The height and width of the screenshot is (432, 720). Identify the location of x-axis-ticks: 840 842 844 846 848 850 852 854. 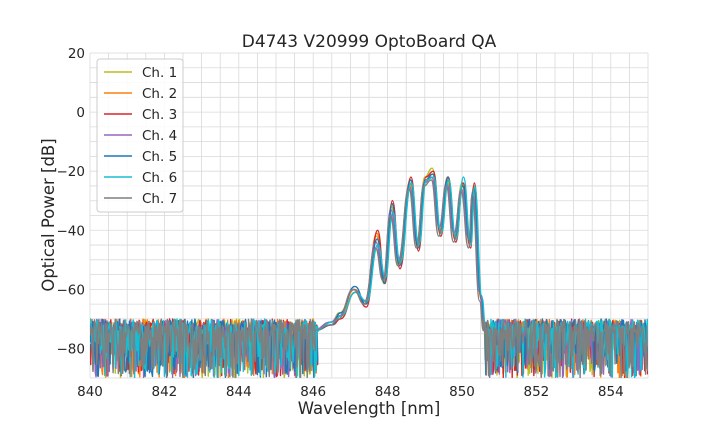
(350, 392).